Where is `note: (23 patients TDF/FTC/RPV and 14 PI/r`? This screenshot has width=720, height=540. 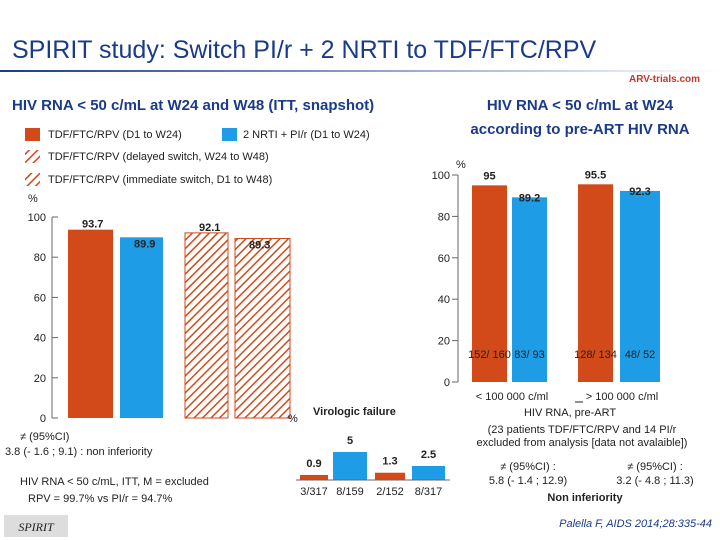 note: (23 patients TDF/FTC/RPV and 14 PI/r is located at coordinates (582, 430).